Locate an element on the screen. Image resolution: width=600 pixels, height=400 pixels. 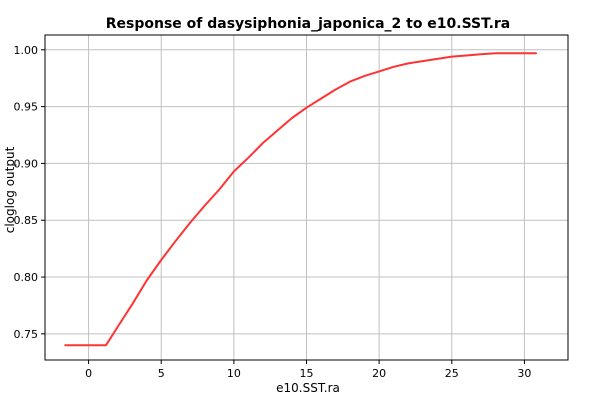
y-tick-label-3: 0.90 is located at coordinates (26, 163).